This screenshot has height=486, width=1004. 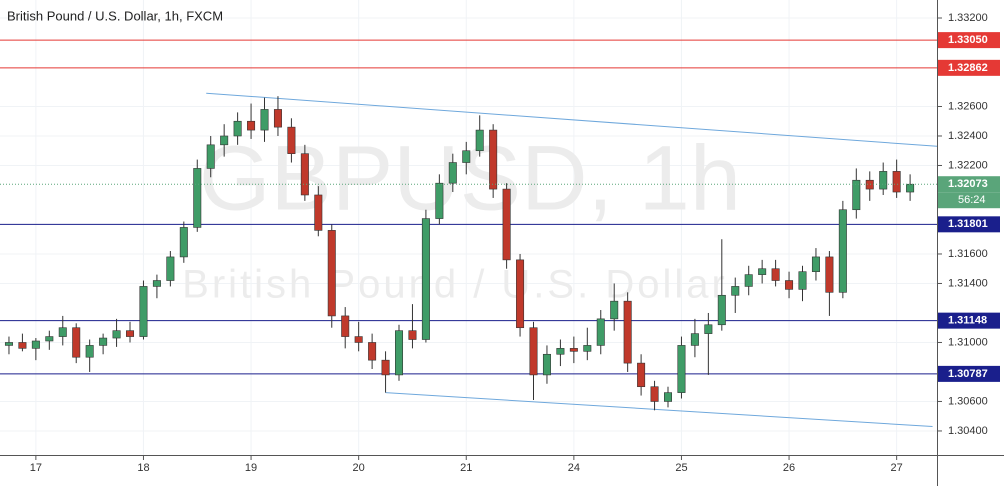 I want to click on countdown-bg, so click(x=969, y=200).